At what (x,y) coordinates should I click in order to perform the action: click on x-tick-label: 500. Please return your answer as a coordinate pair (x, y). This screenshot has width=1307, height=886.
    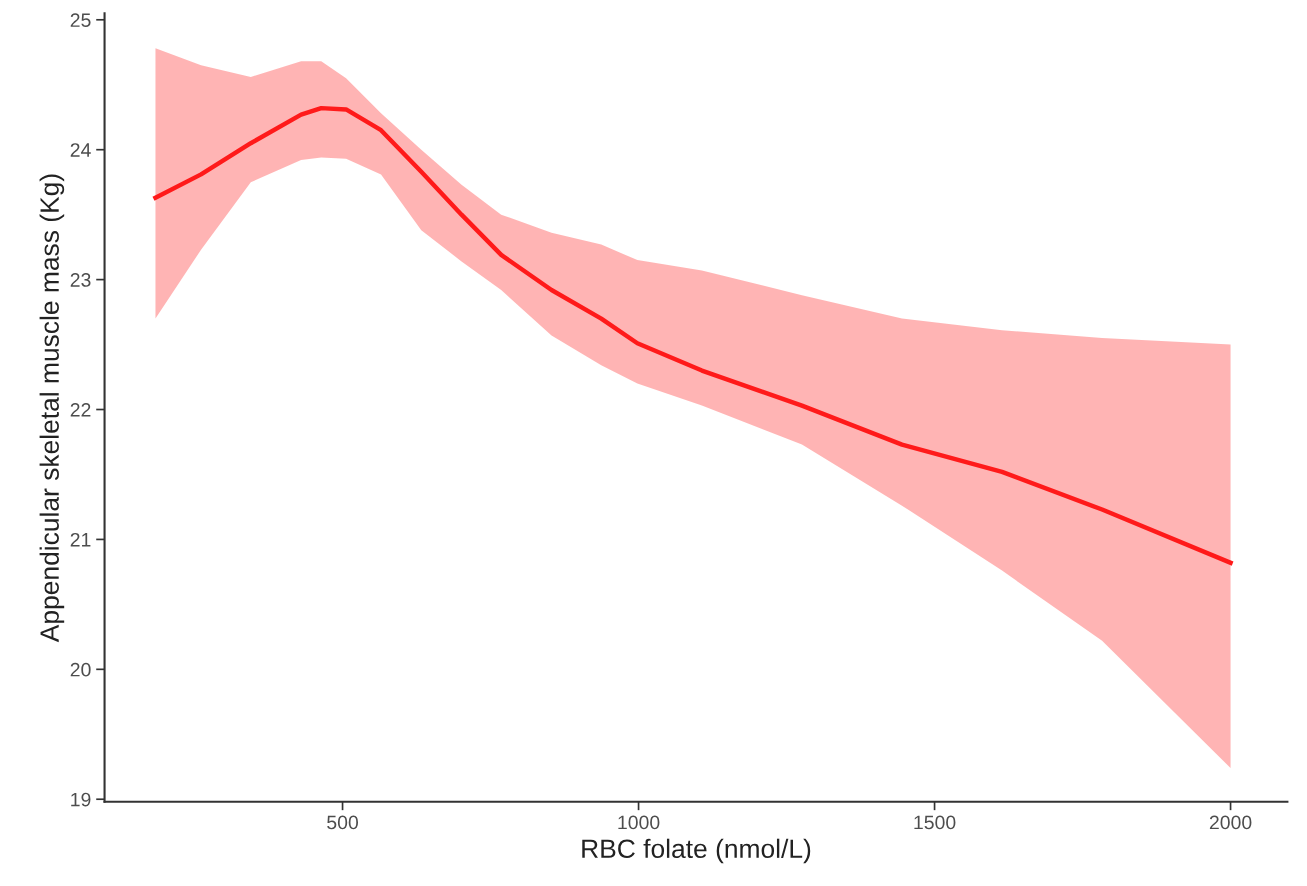
    Looking at the image, I should click on (343, 822).